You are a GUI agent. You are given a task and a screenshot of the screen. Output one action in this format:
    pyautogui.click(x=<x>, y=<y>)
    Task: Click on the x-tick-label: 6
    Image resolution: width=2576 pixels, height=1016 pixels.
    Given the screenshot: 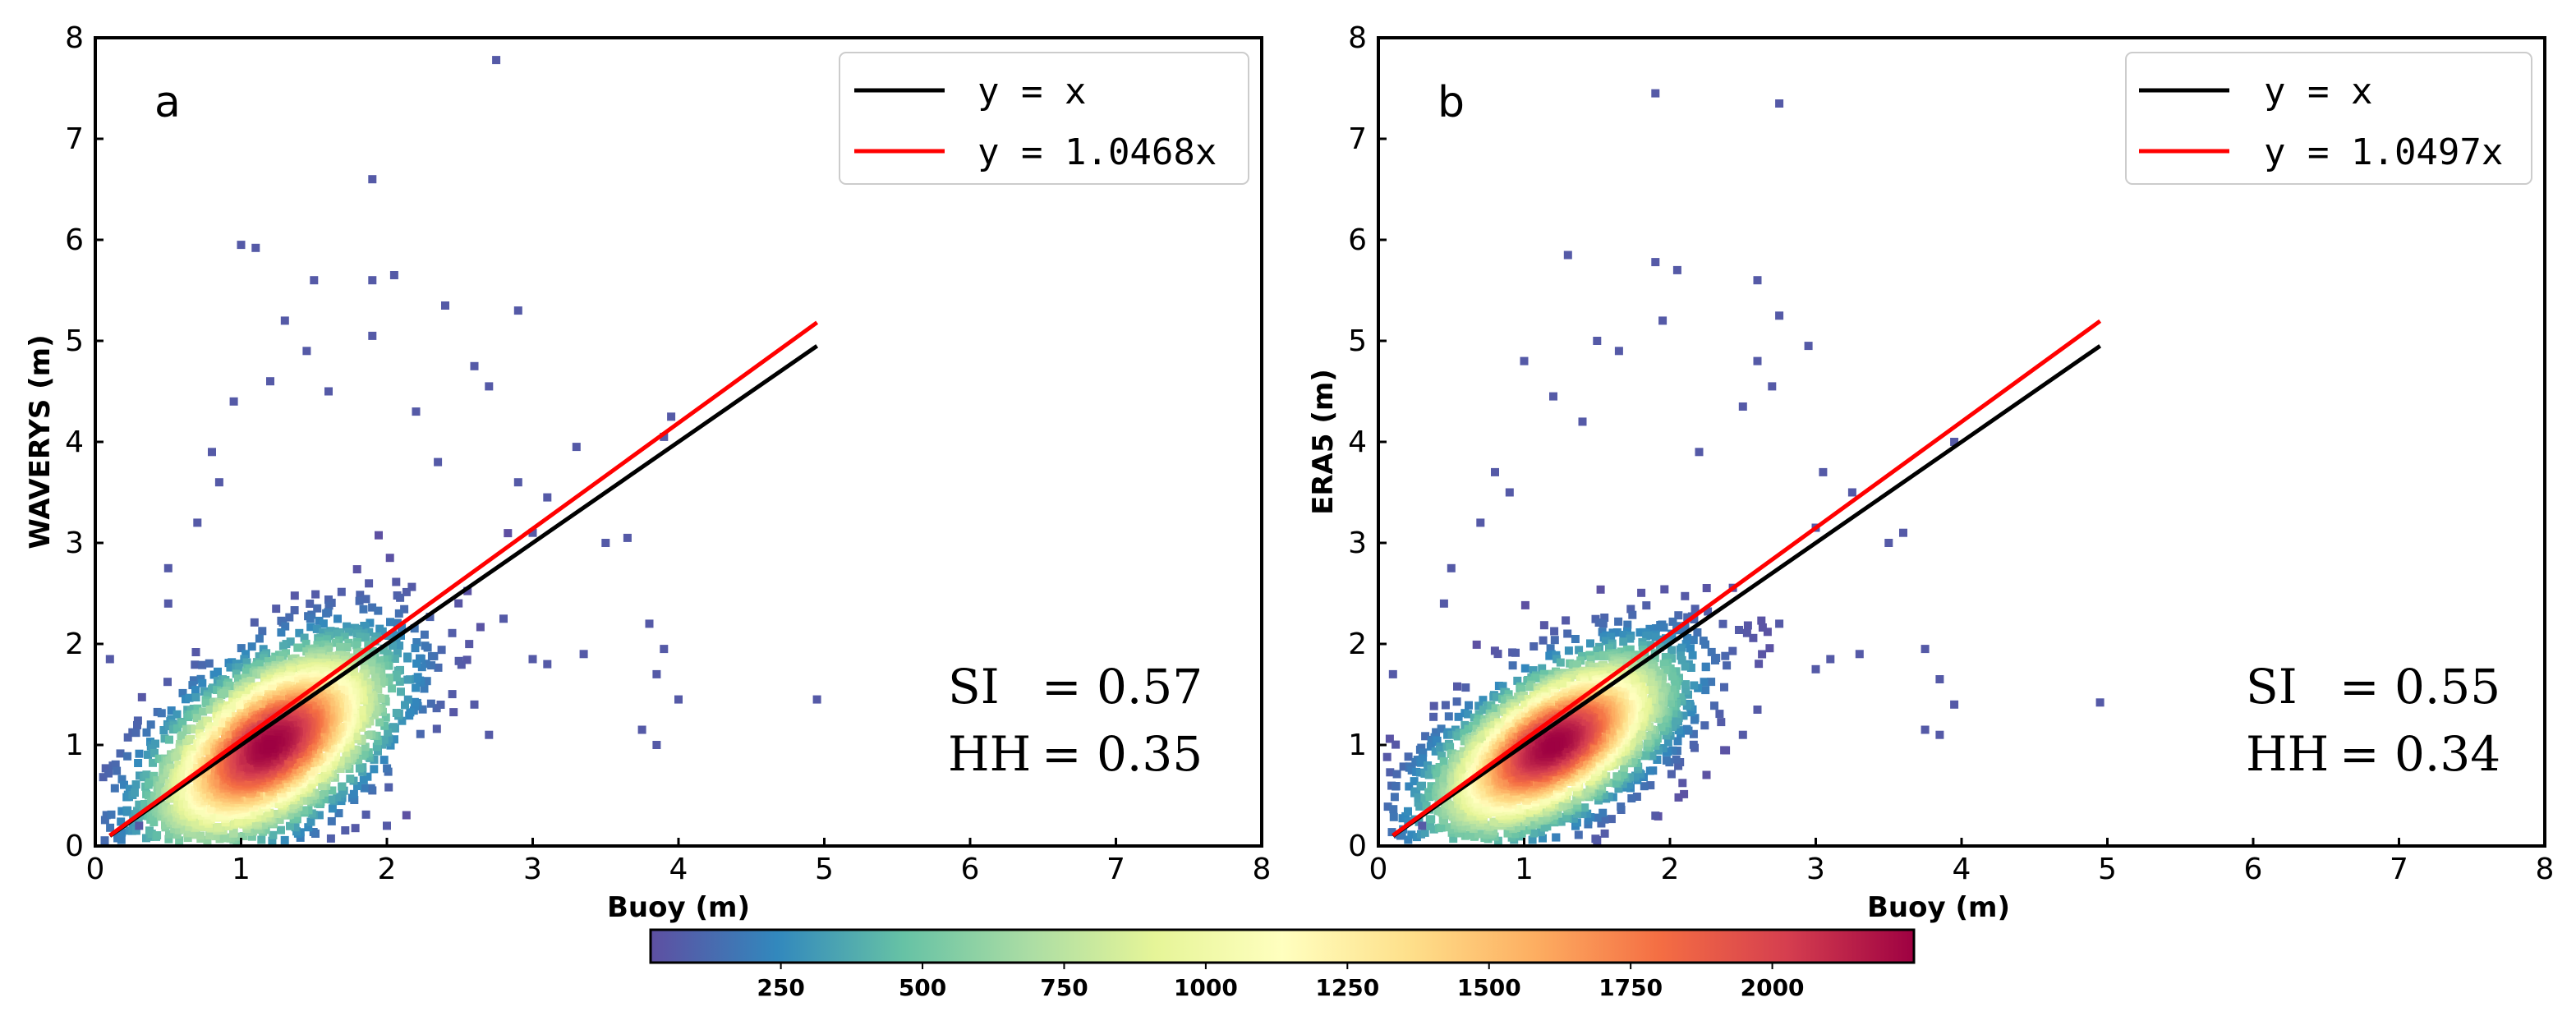 What is the action you would take?
    pyautogui.click(x=970, y=869)
    